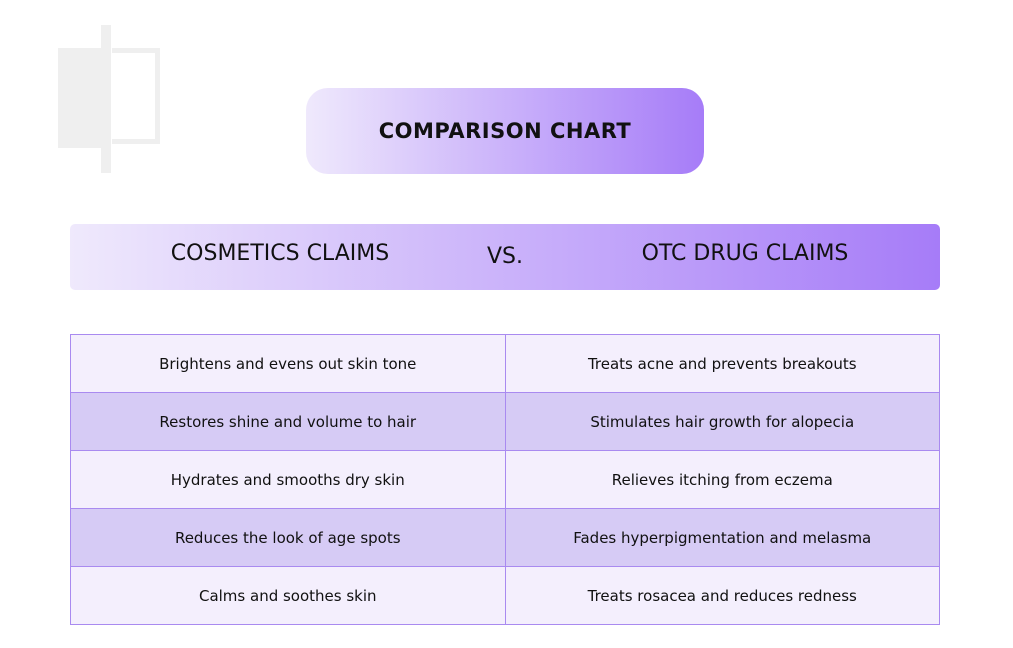  I want to click on title-box: COMPARISON CHART, so click(505, 131).